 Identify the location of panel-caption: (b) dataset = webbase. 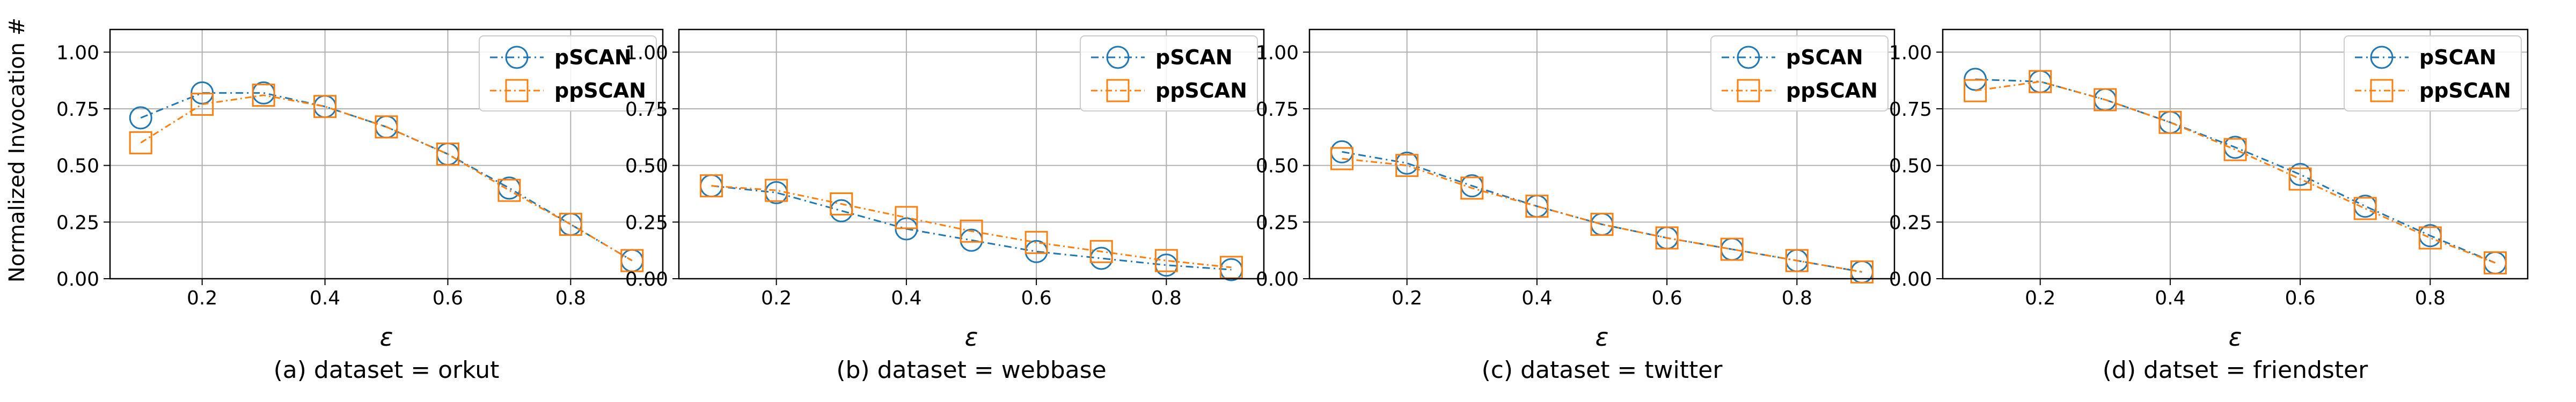
(971, 370).